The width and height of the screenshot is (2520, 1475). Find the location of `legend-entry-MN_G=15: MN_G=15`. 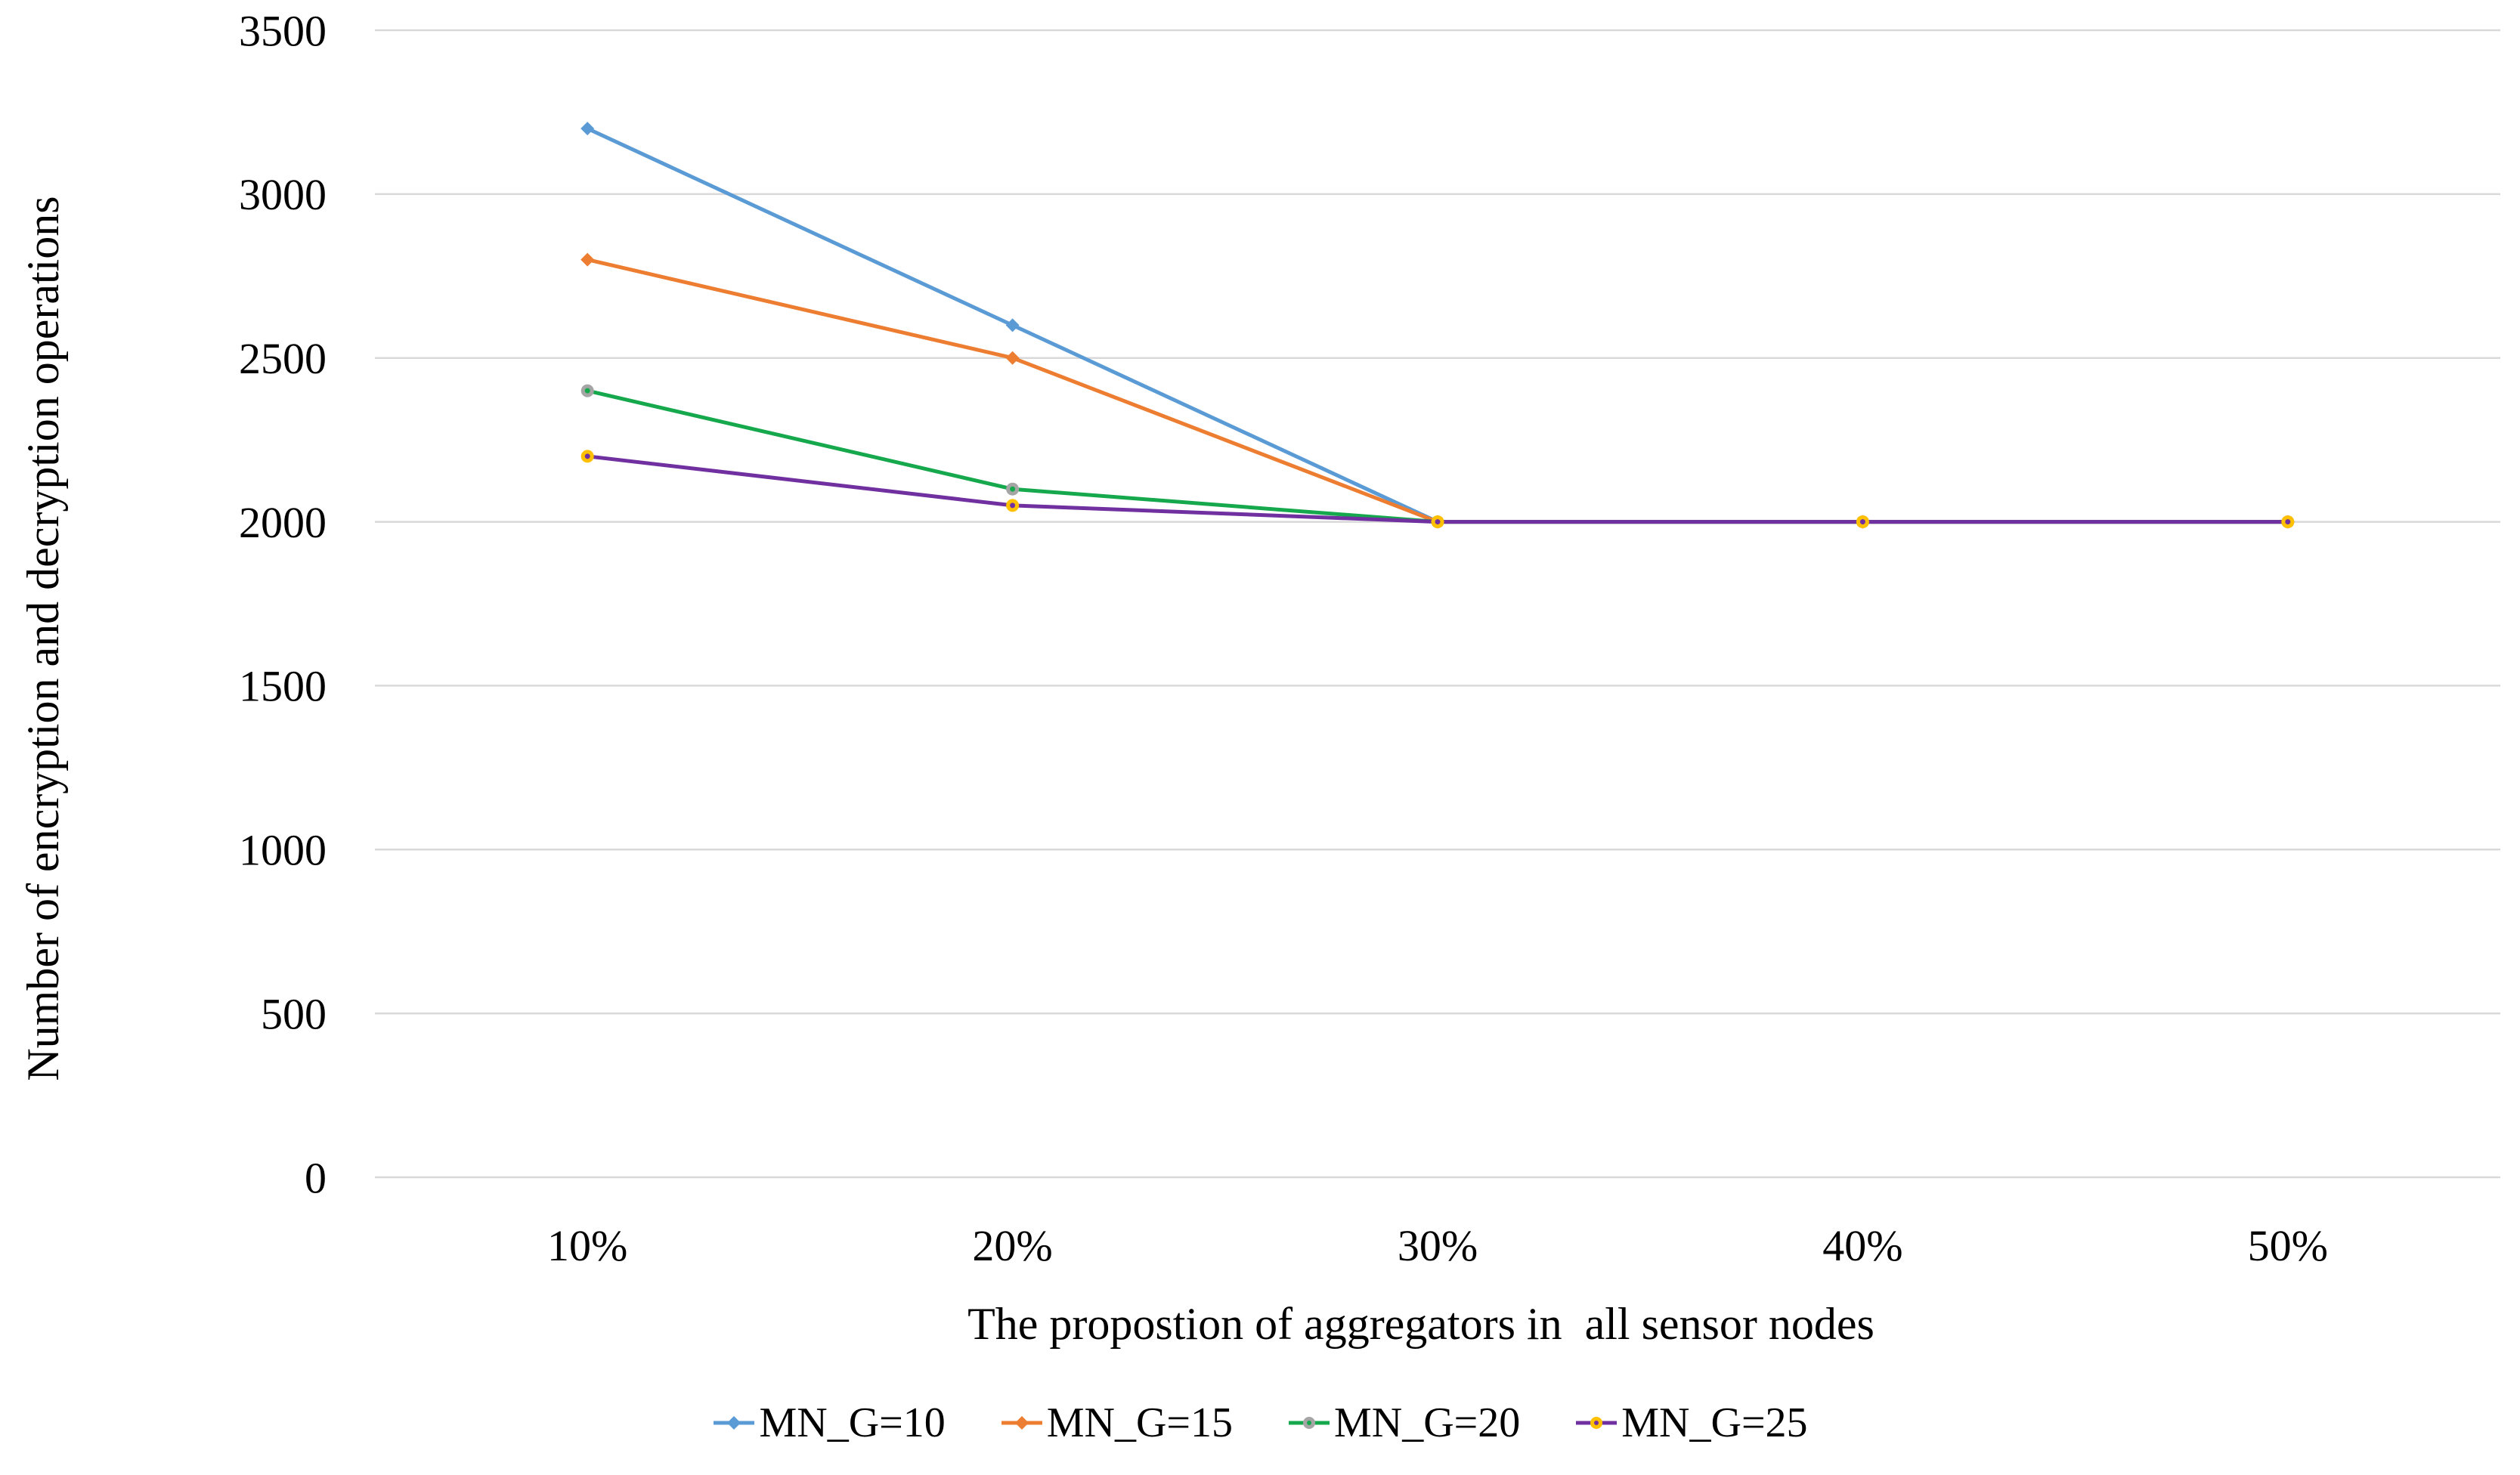

legend-entry-MN_G=15: MN_G=15 is located at coordinates (1116, 1423).